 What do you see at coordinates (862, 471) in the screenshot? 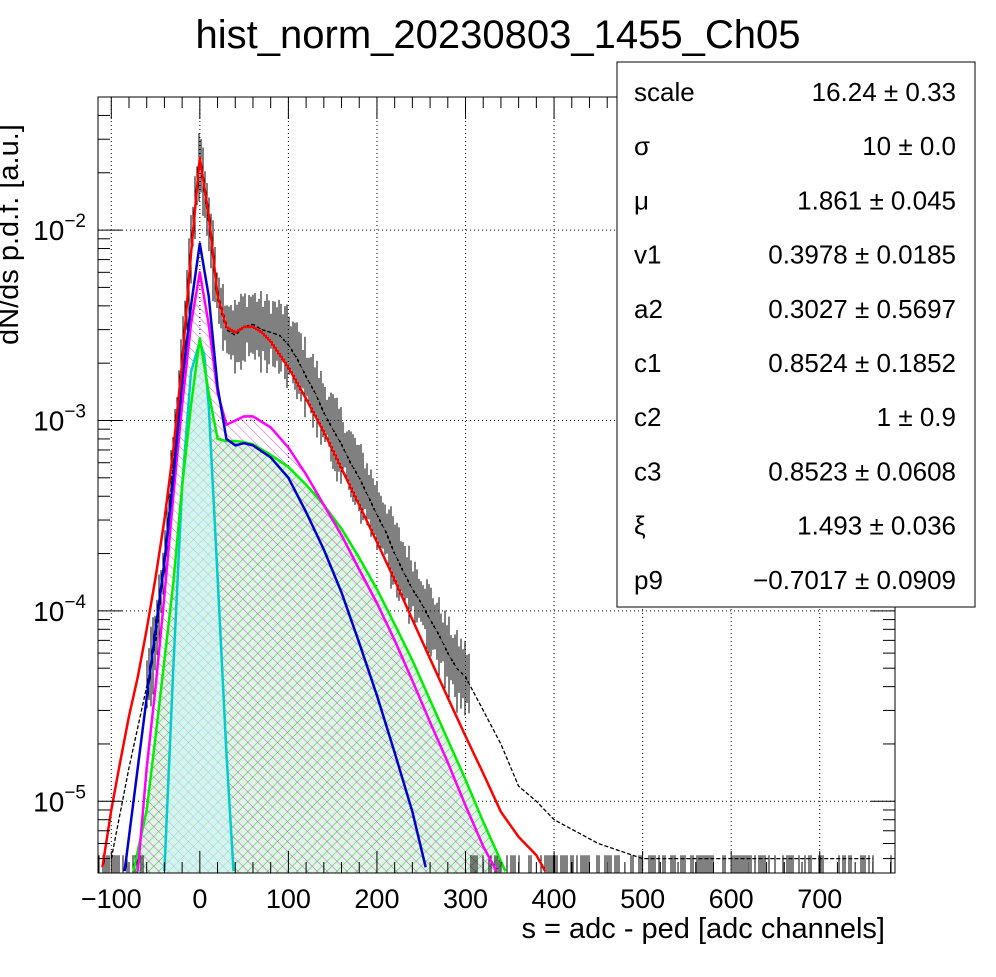
I see `fit-parameter-value: 0.8523 ± 0.0608` at bounding box center [862, 471].